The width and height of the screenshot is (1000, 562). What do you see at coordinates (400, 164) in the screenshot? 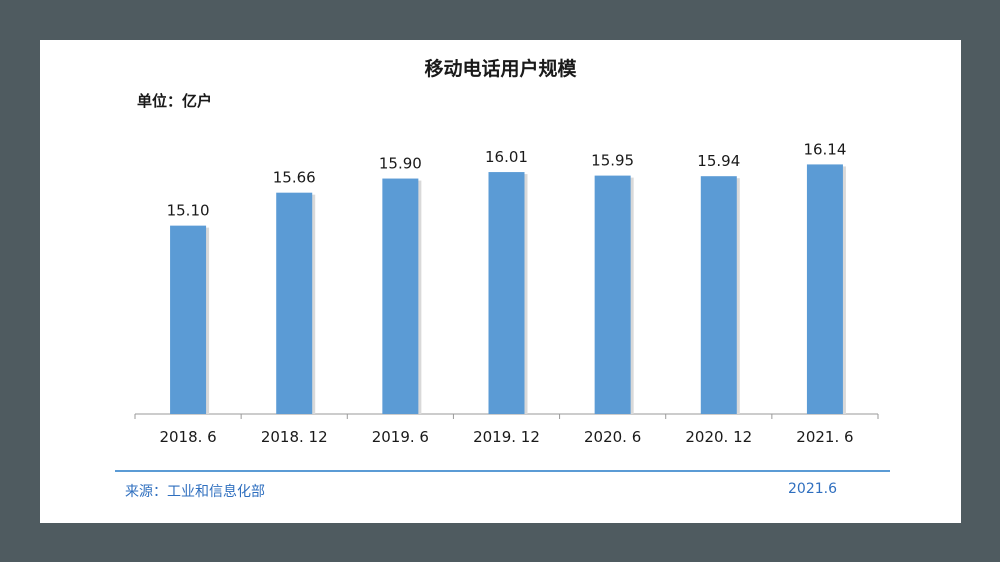
I see `data-label: 15.90` at bounding box center [400, 164].